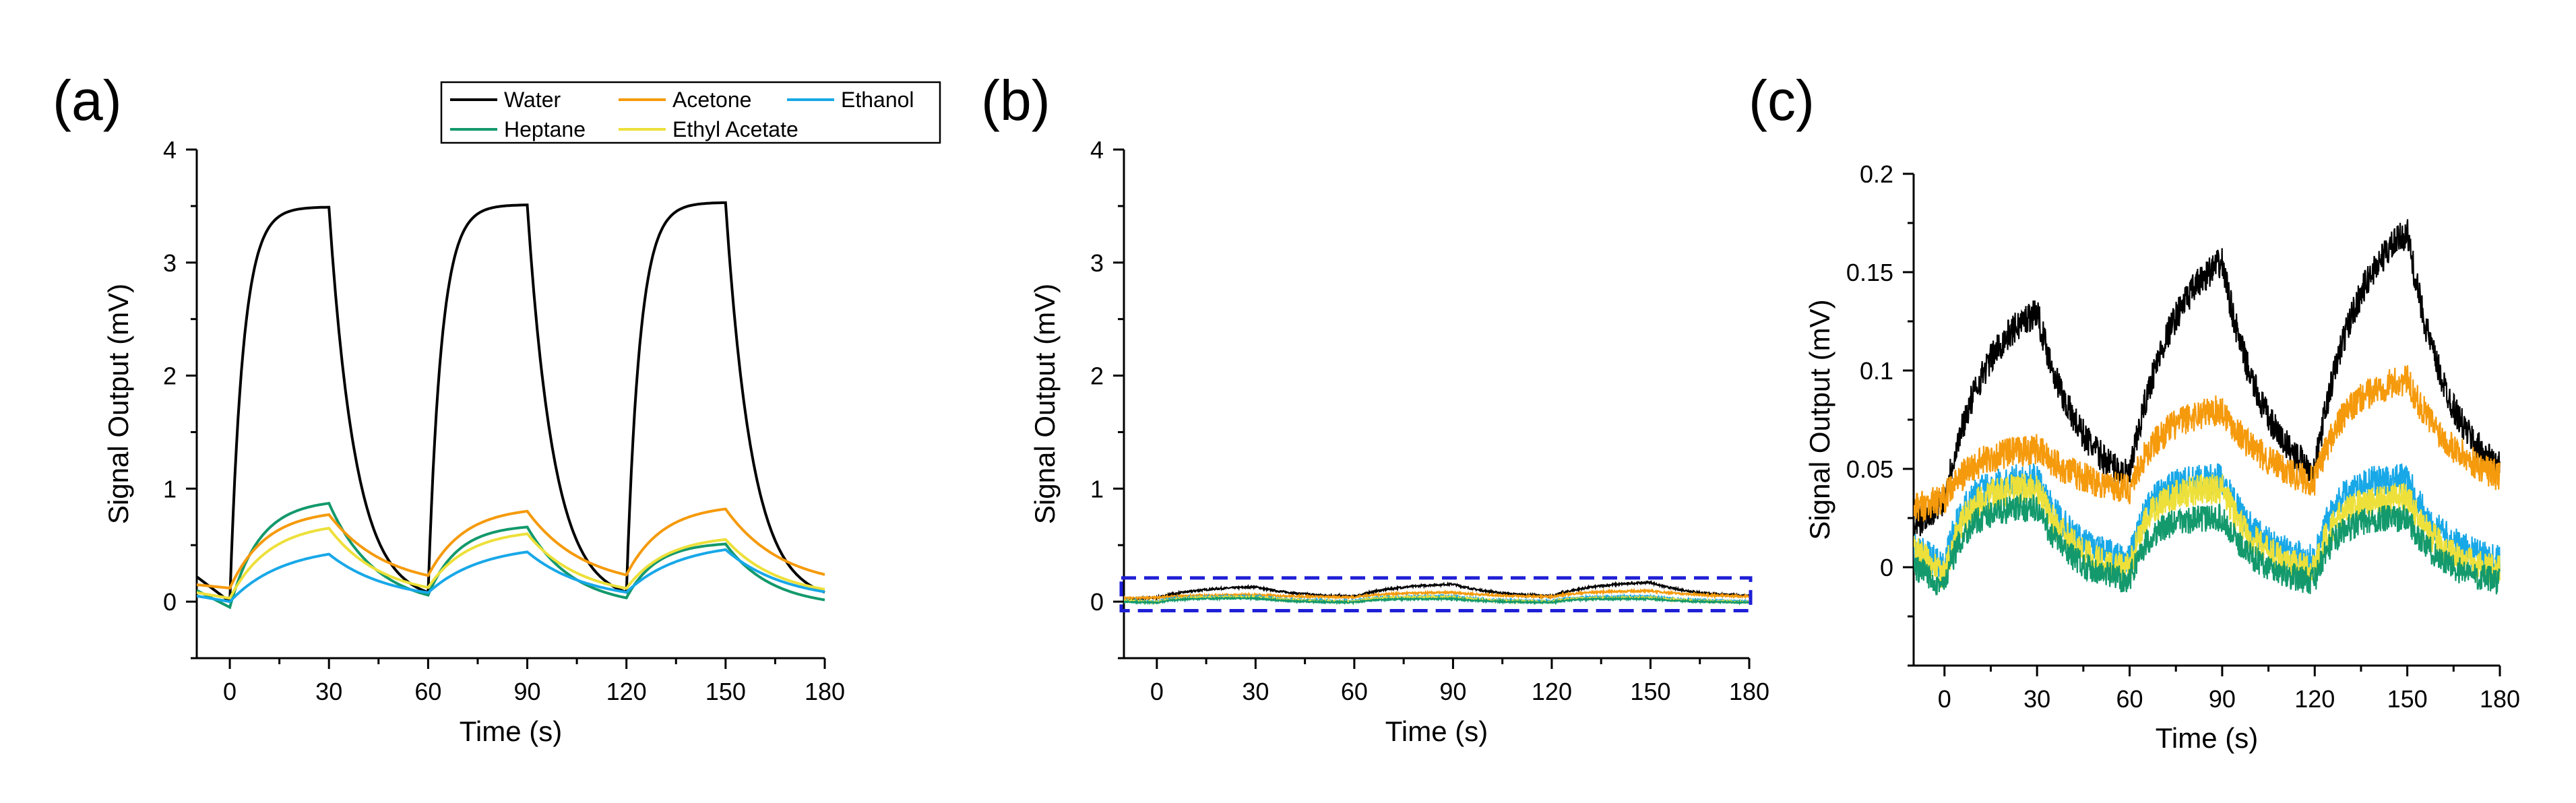 Image resolution: width=2576 pixels, height=803 pixels. What do you see at coordinates (1015, 100) in the screenshot?
I see `panel-label-b: (b)` at bounding box center [1015, 100].